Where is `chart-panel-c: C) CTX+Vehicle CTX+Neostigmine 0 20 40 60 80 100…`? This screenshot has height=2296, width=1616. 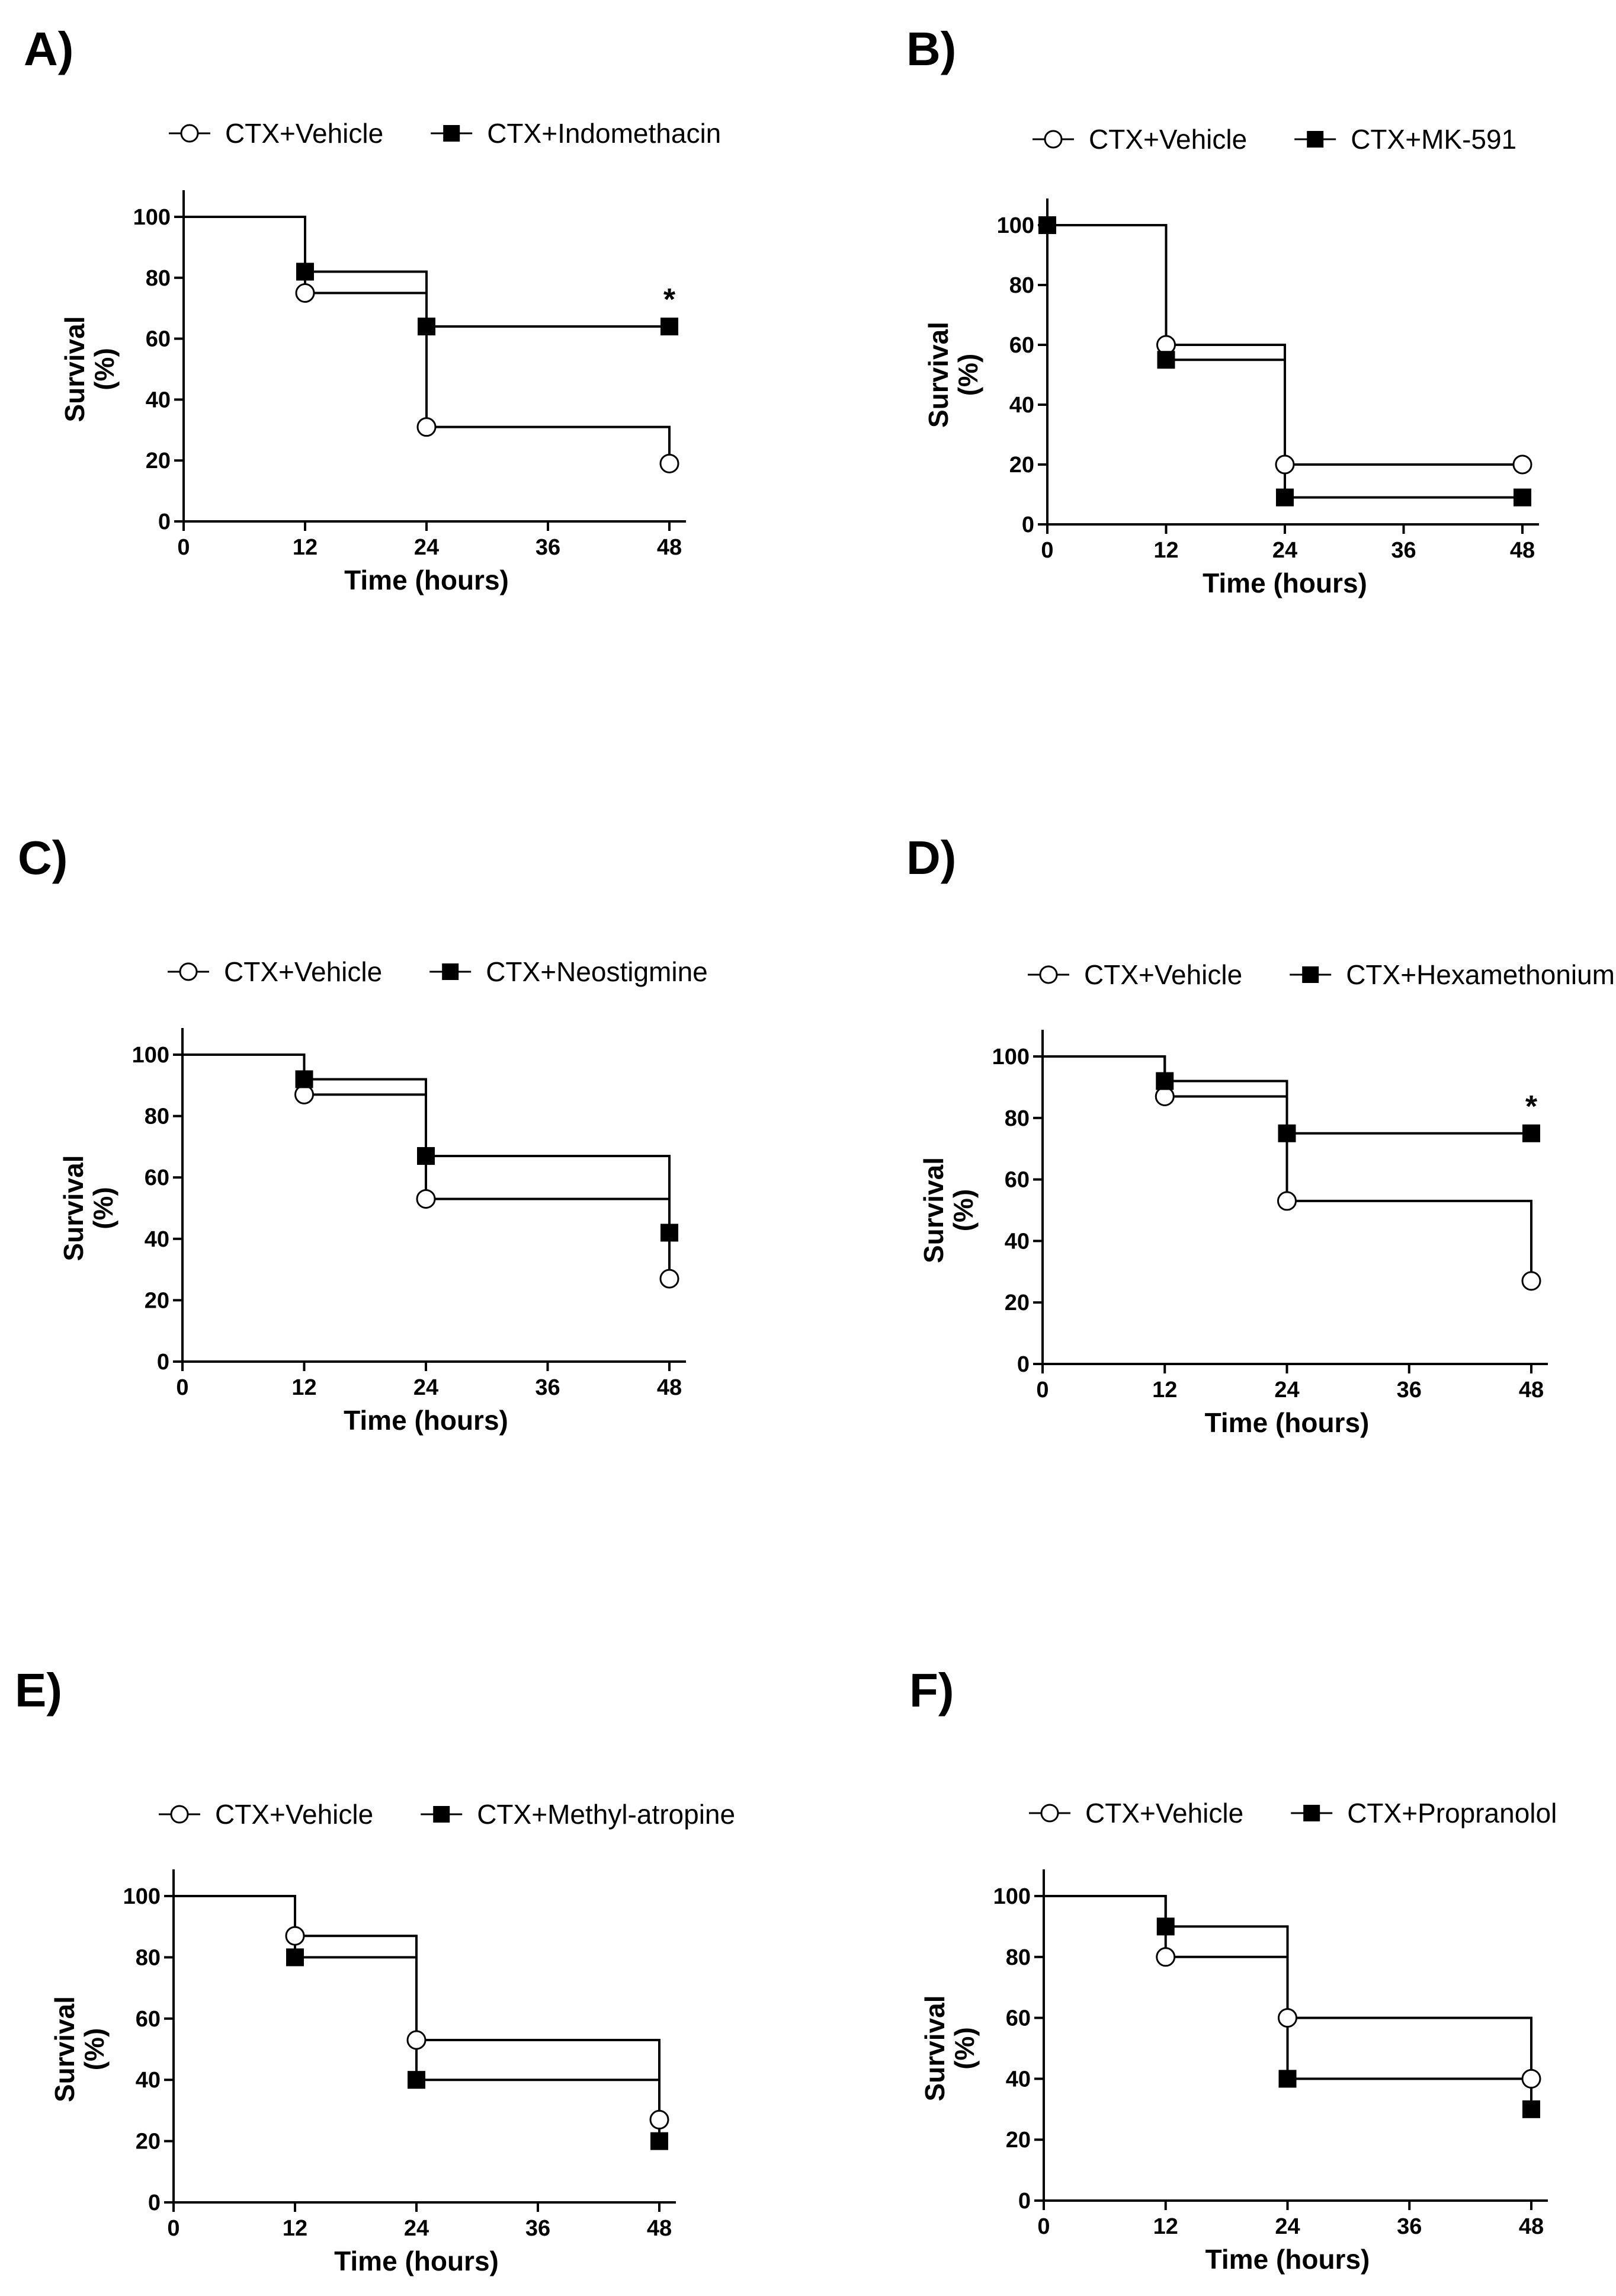
chart-panel-c: C) CTX+Vehicle CTX+Neostigmine 0 20 40 60 80 100… is located at coordinates (363, 1133).